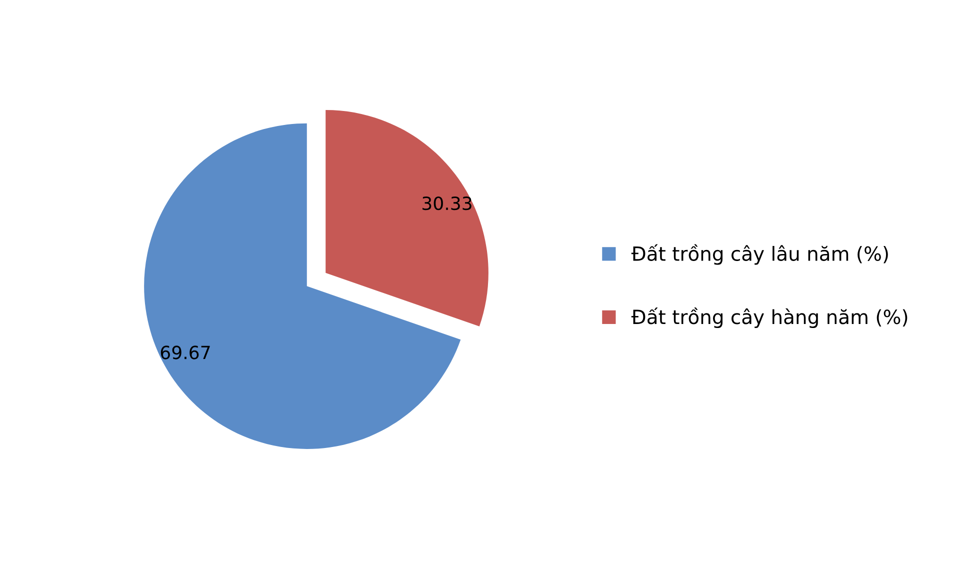  What do you see at coordinates (447, 203) in the screenshot?
I see `data-label: 30.33` at bounding box center [447, 203].